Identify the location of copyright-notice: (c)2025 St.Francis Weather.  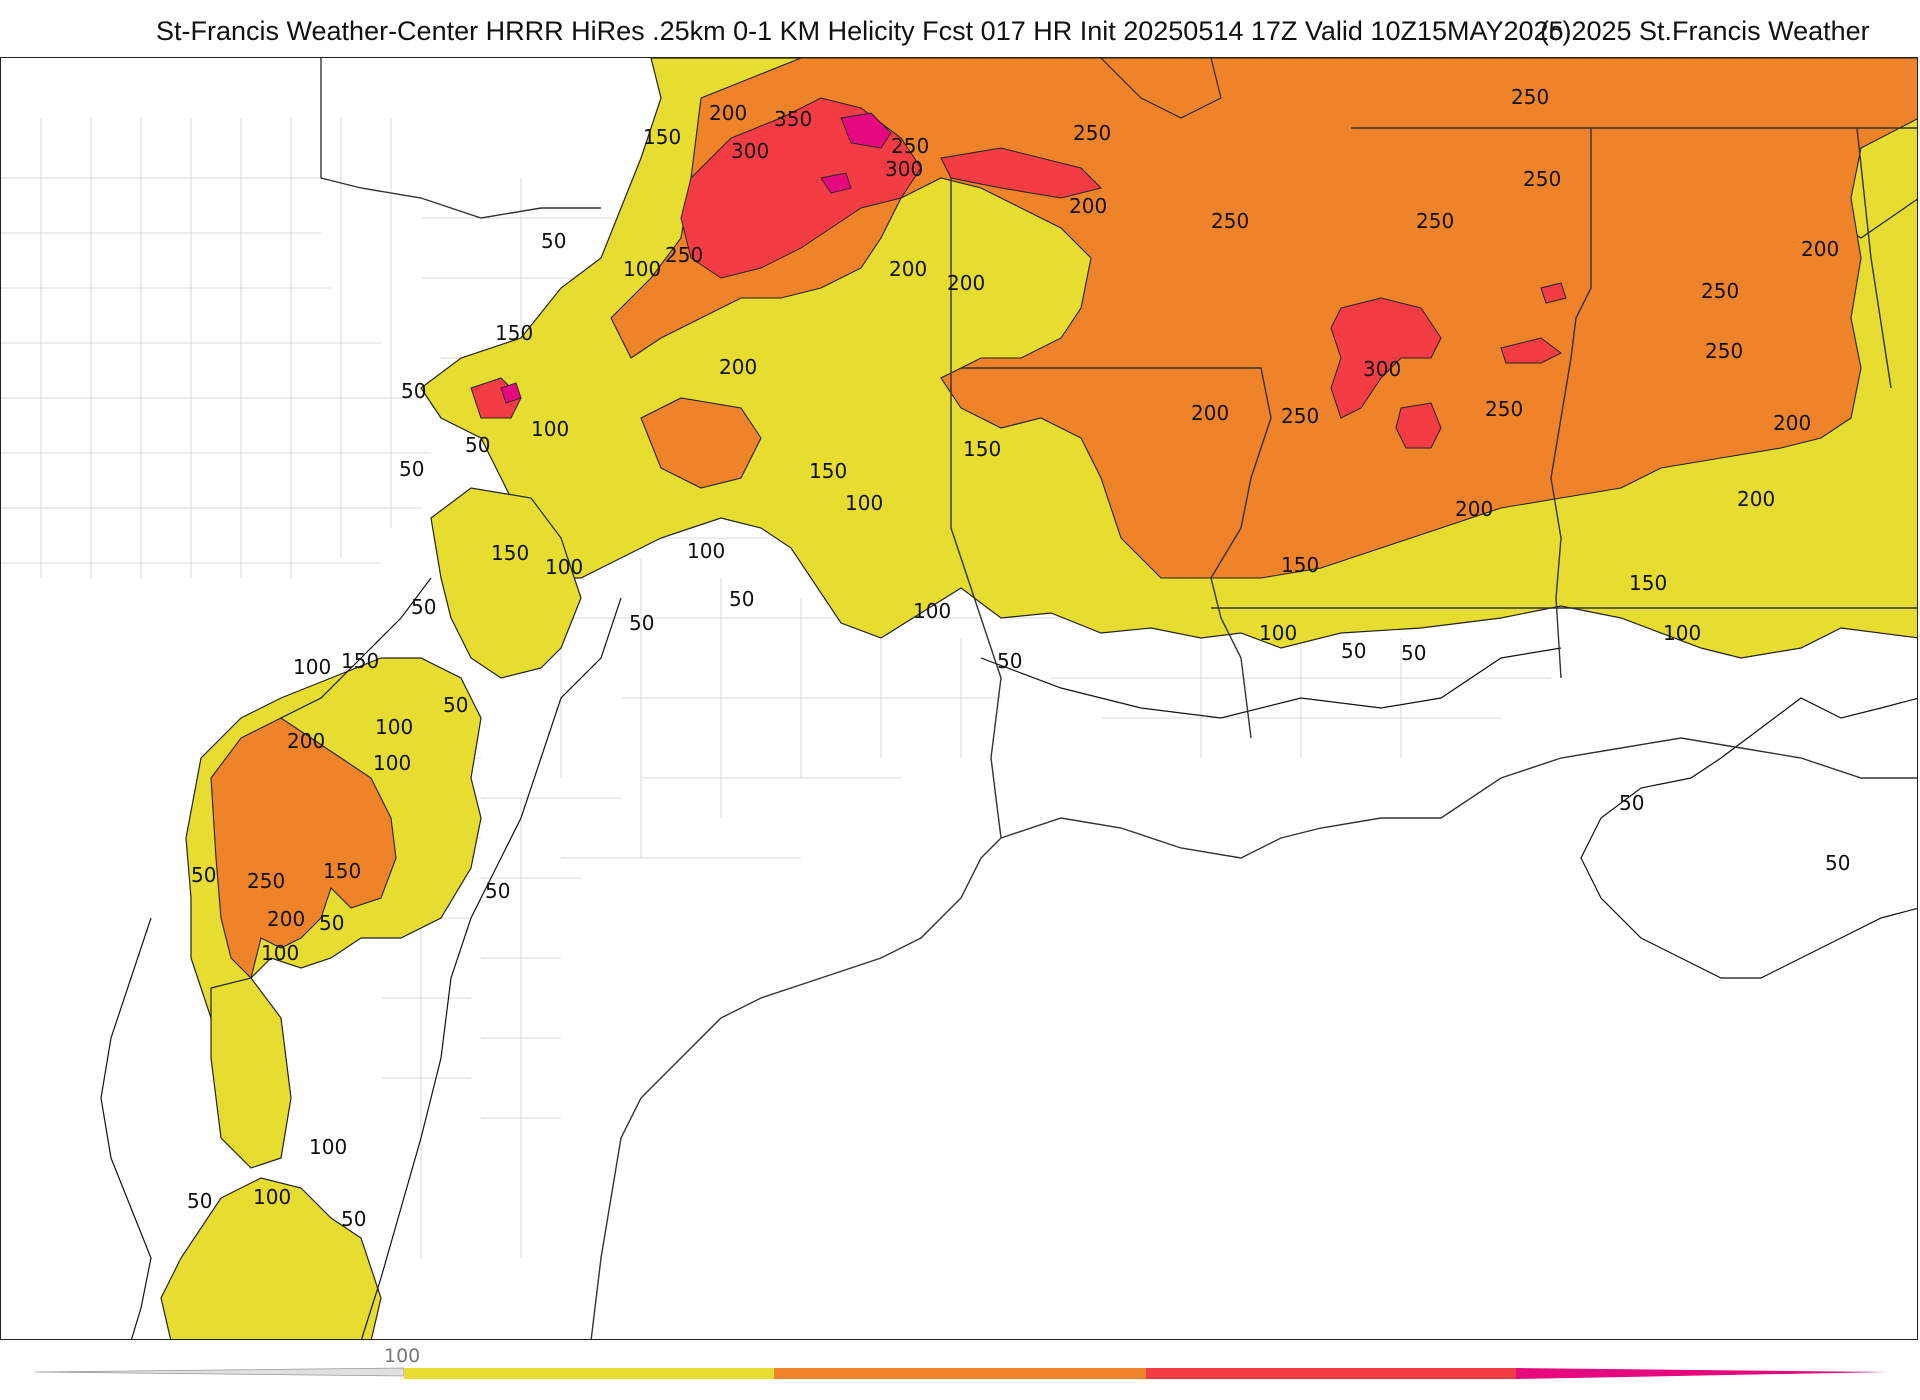
(1705, 31).